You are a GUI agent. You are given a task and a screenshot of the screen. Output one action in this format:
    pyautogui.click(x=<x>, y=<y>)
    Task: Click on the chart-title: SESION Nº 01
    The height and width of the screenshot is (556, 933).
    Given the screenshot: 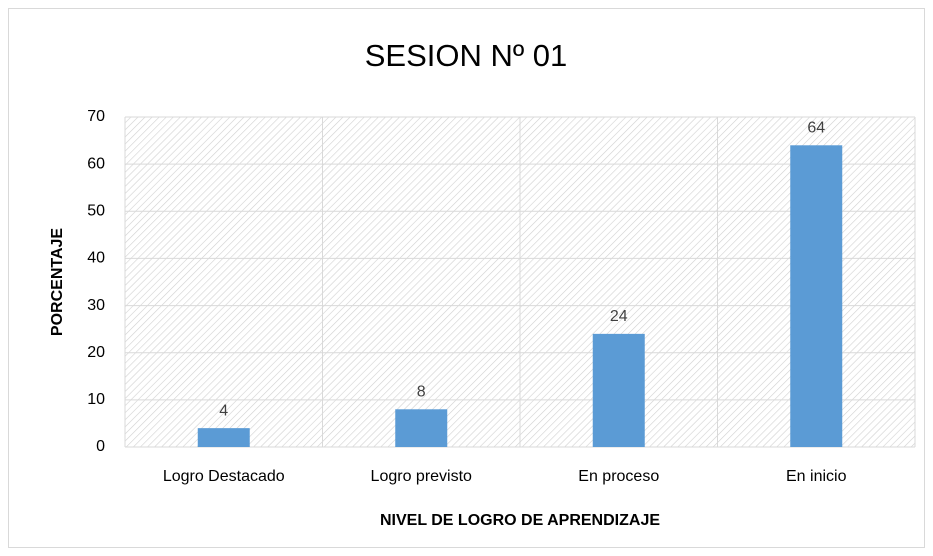 What is the action you would take?
    pyautogui.click(x=466, y=55)
    